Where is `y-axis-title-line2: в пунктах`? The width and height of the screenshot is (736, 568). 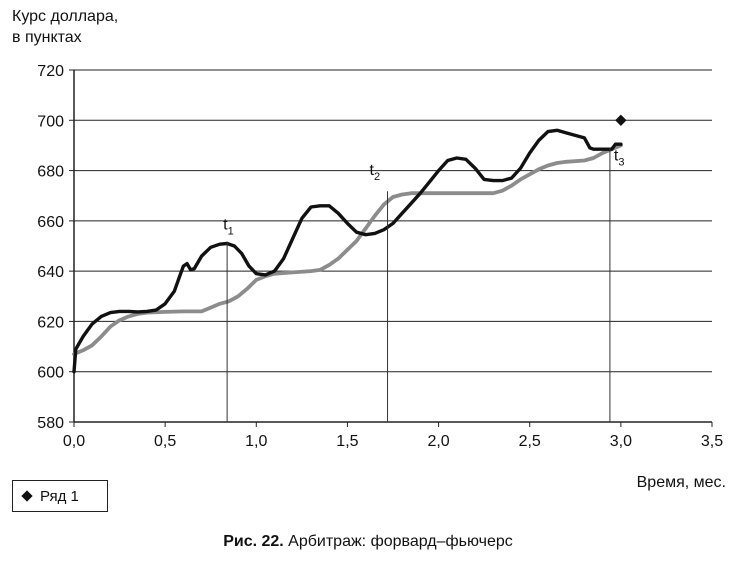
y-axis-title-line2: в пунктах is located at coordinates (47, 37).